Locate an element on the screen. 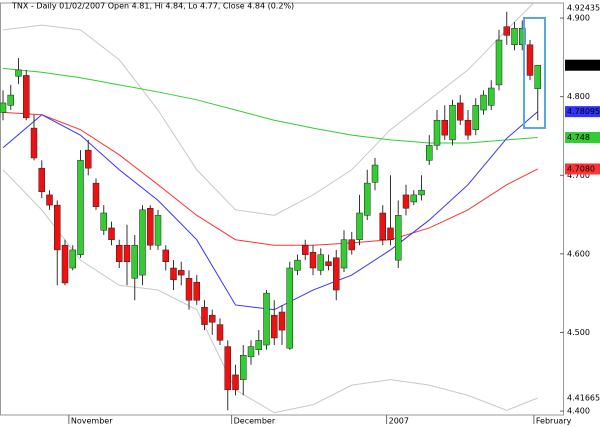 This screenshot has width=600, height=427. y-tick-label: 4.600 is located at coordinates (578, 253).